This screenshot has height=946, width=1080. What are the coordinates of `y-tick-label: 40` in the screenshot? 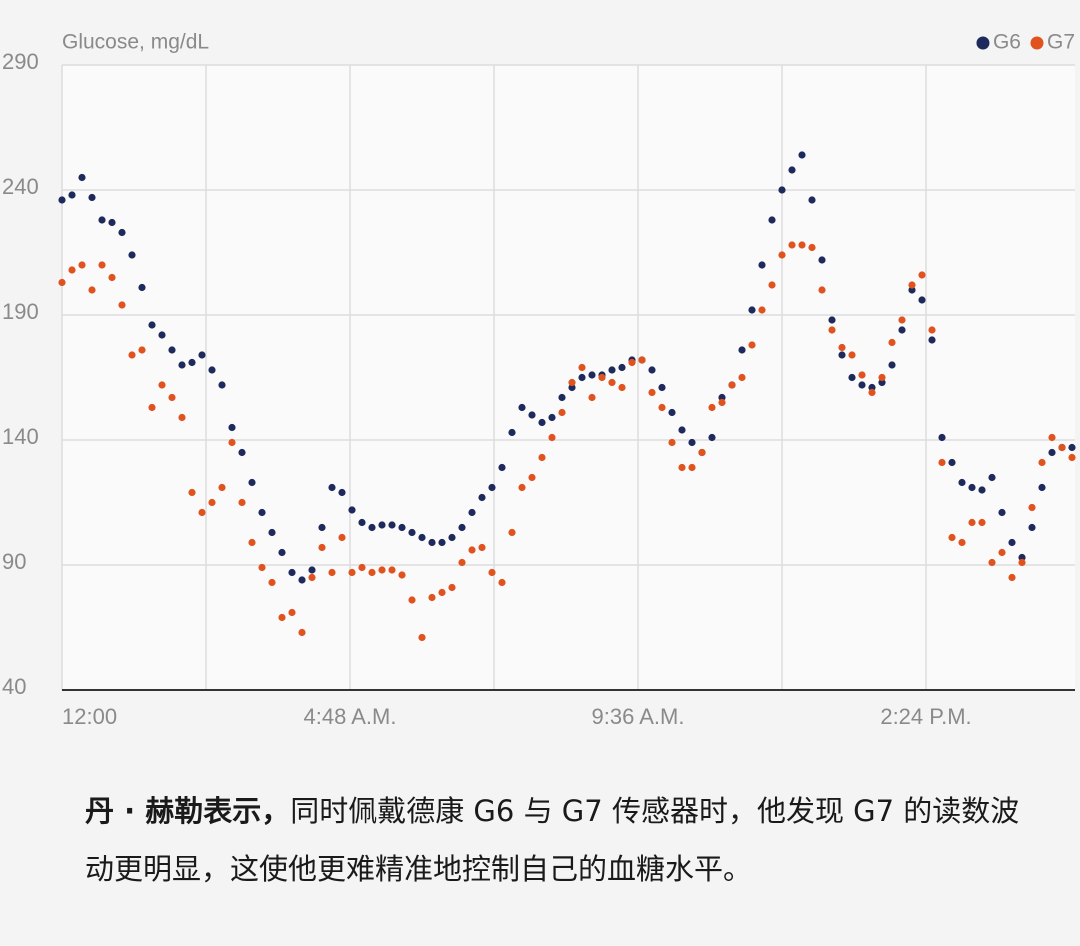 It's located at (14, 686).